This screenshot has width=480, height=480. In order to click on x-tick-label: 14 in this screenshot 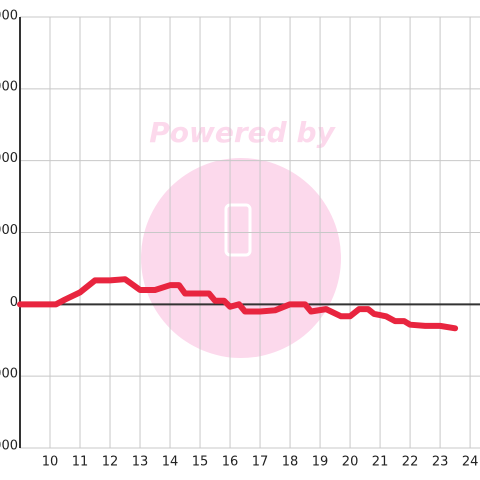, I will do `click(170, 462)`.